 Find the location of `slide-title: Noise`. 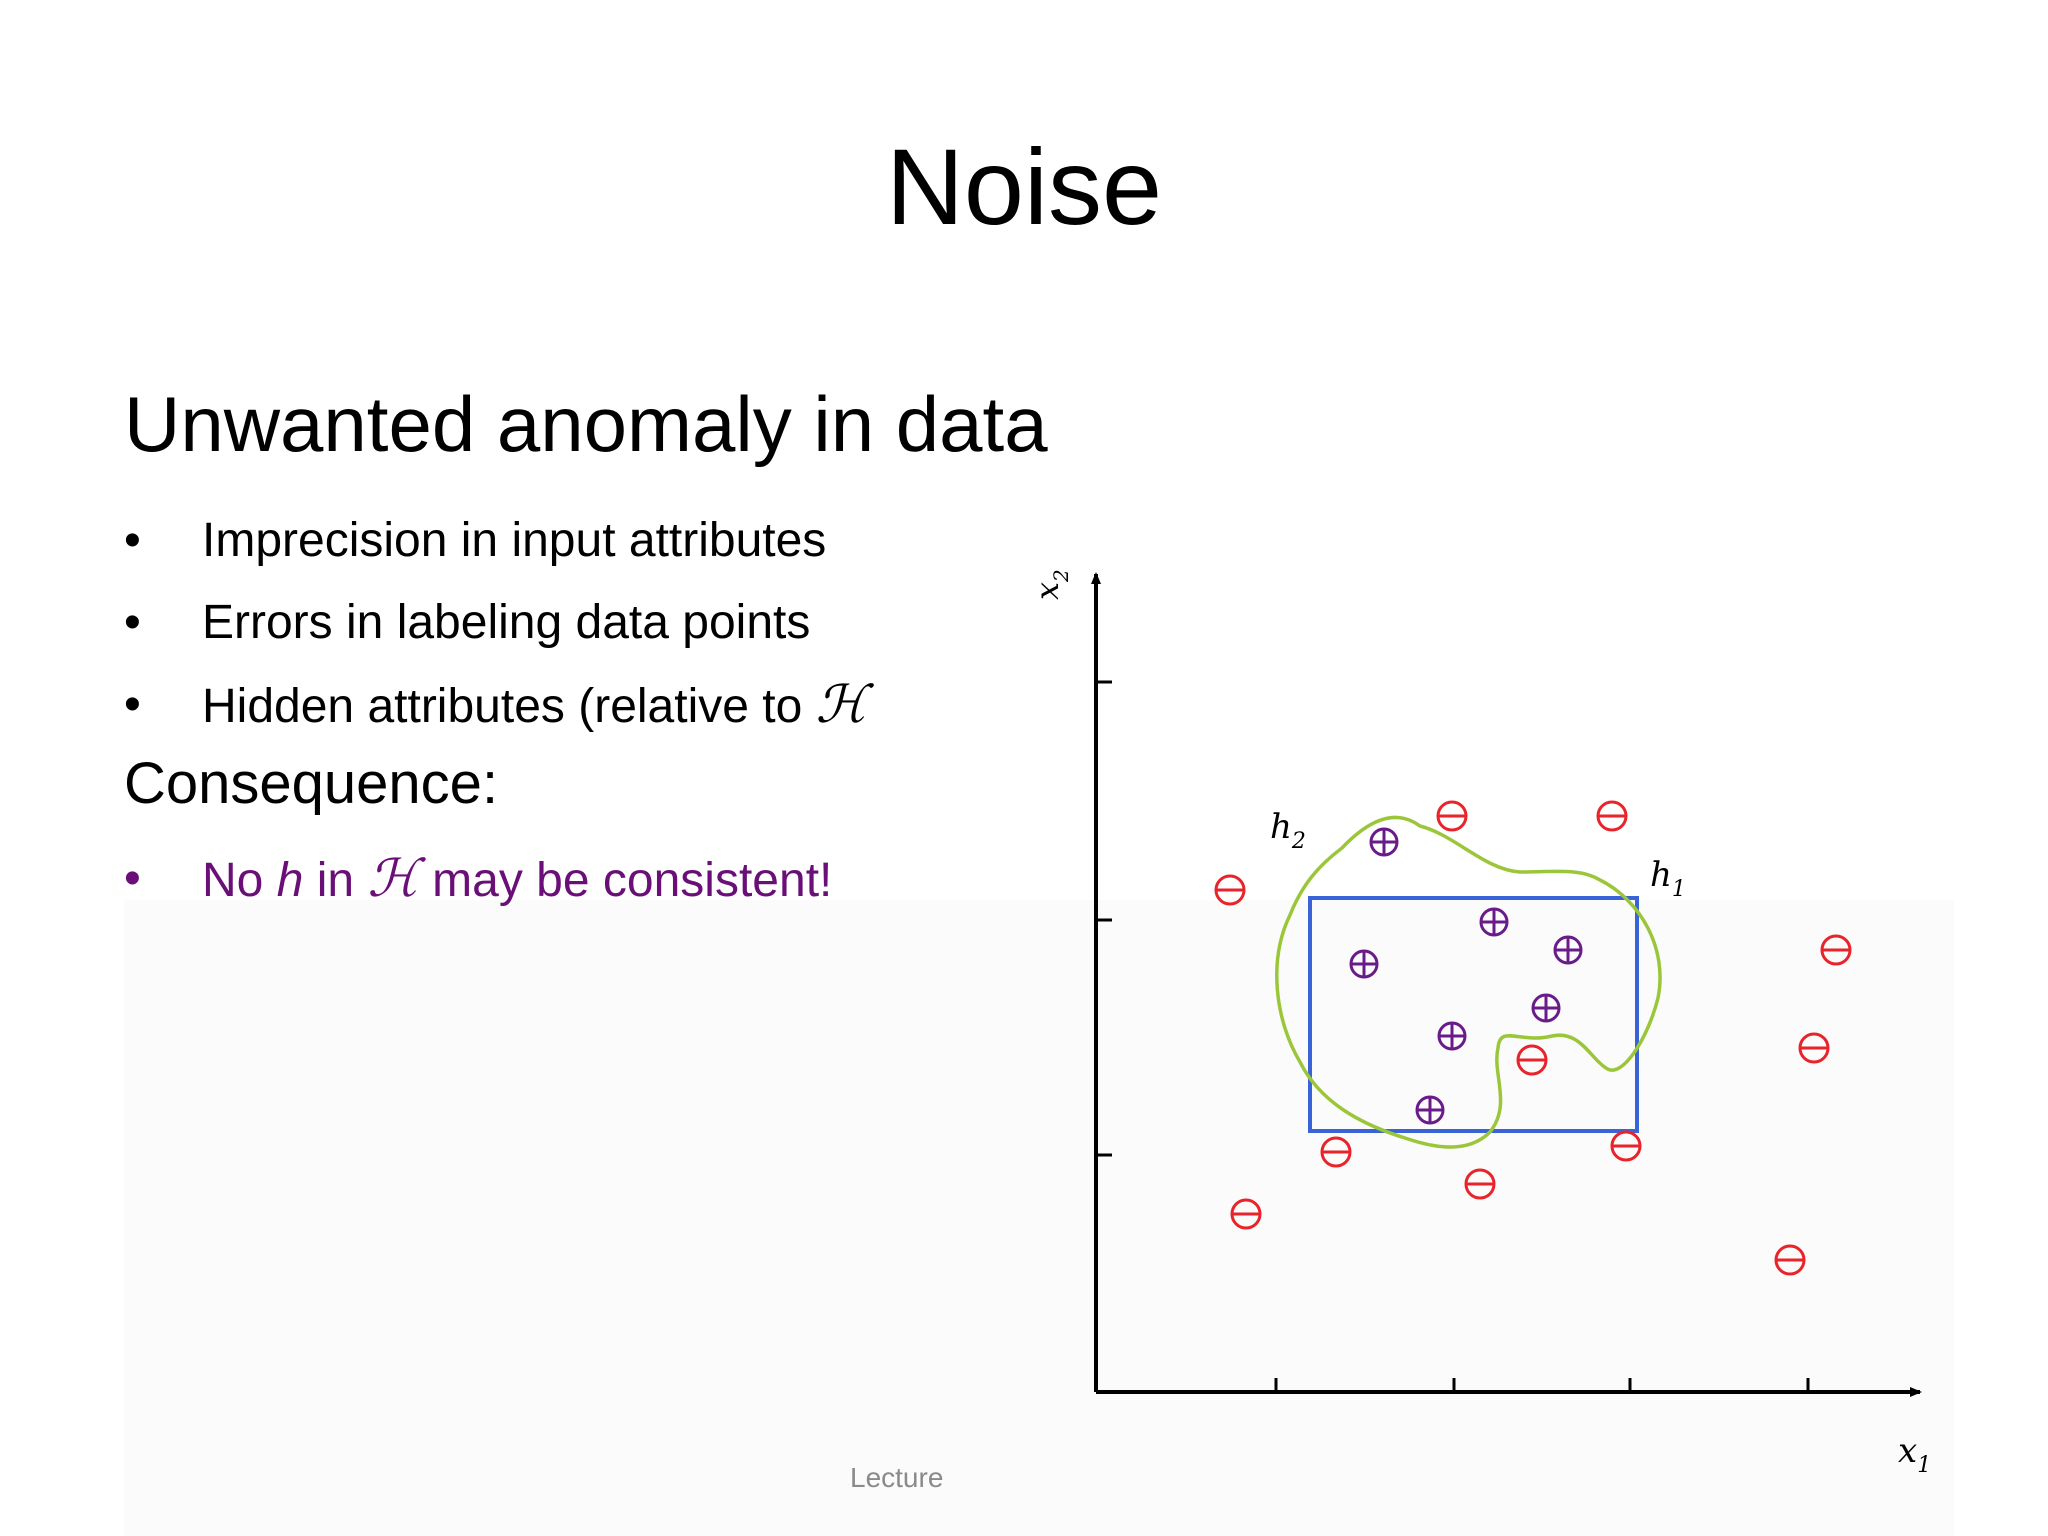

slide-title: Noise is located at coordinates (1024, 186).